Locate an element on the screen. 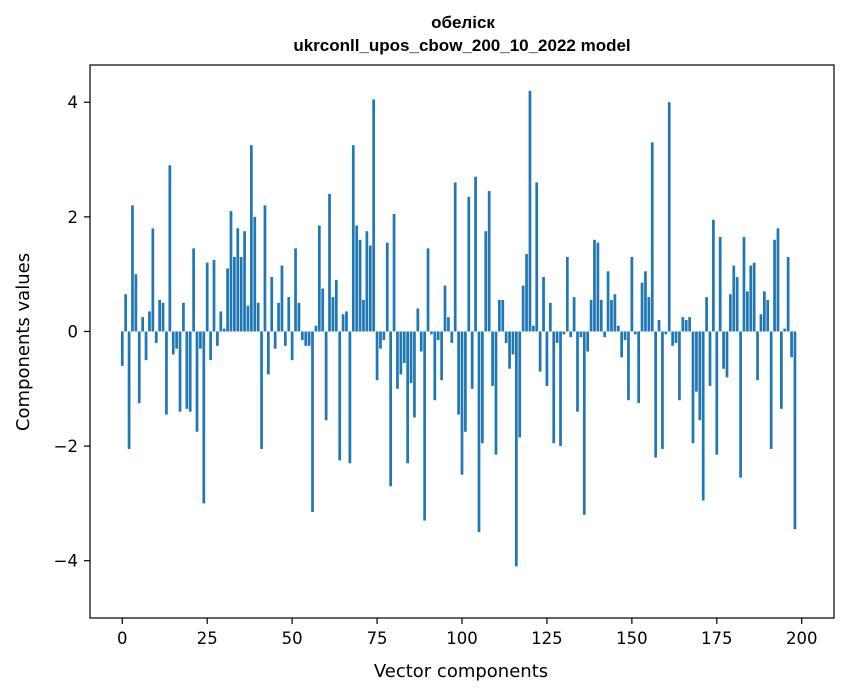 This screenshot has height=696, width=847. y-axis: −4 −2 0 2 4 is located at coordinates (72, 332).